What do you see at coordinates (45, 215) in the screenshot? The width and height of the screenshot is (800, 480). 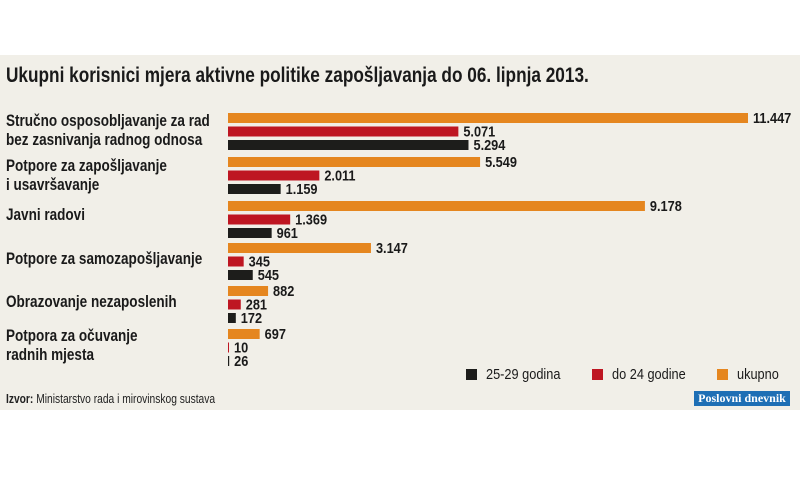 I see `category-label: Javni radovi` at bounding box center [45, 215].